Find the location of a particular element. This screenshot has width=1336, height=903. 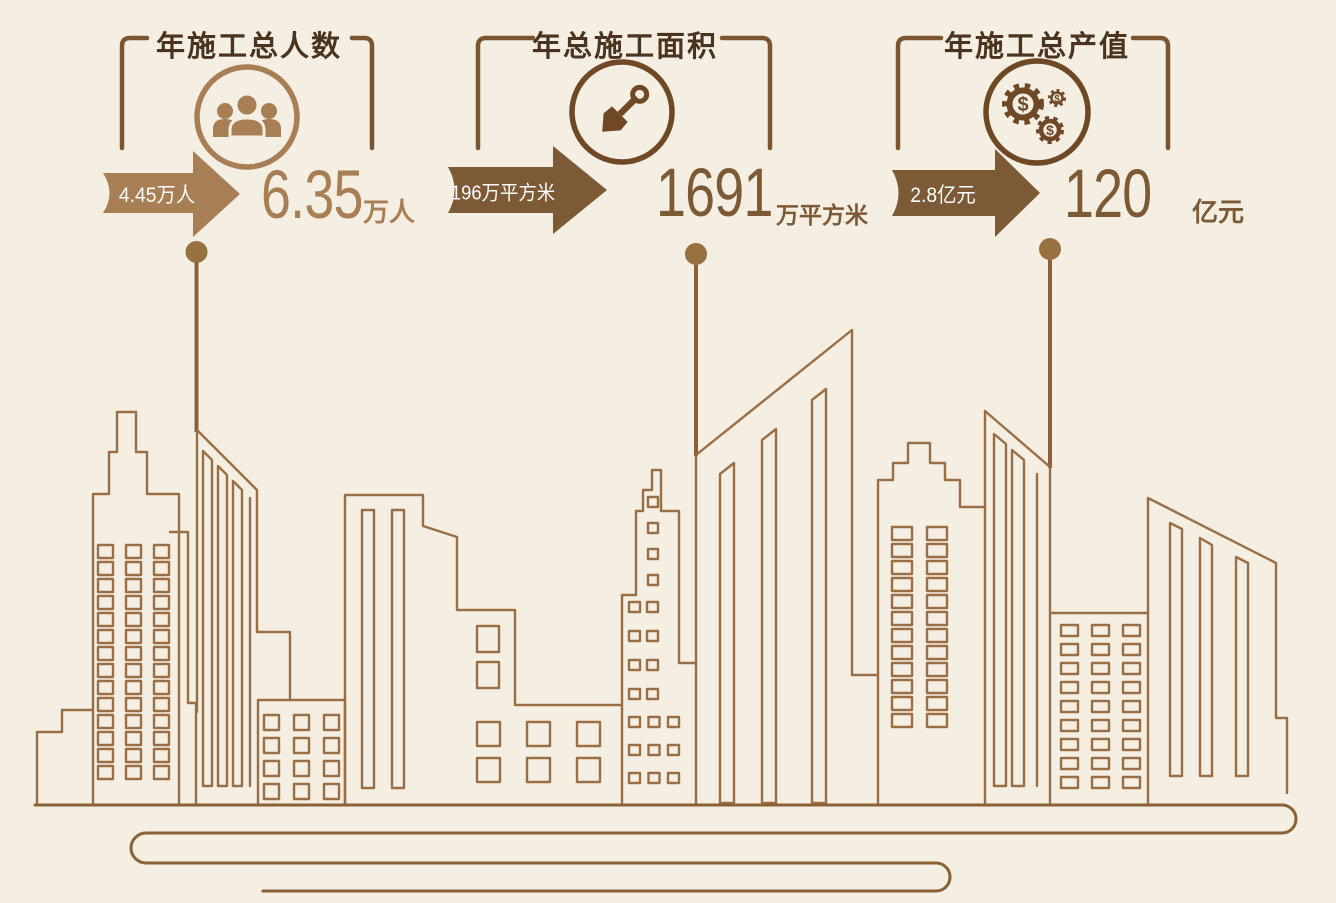

panel2-to-value: 1691 is located at coordinates (714, 192).